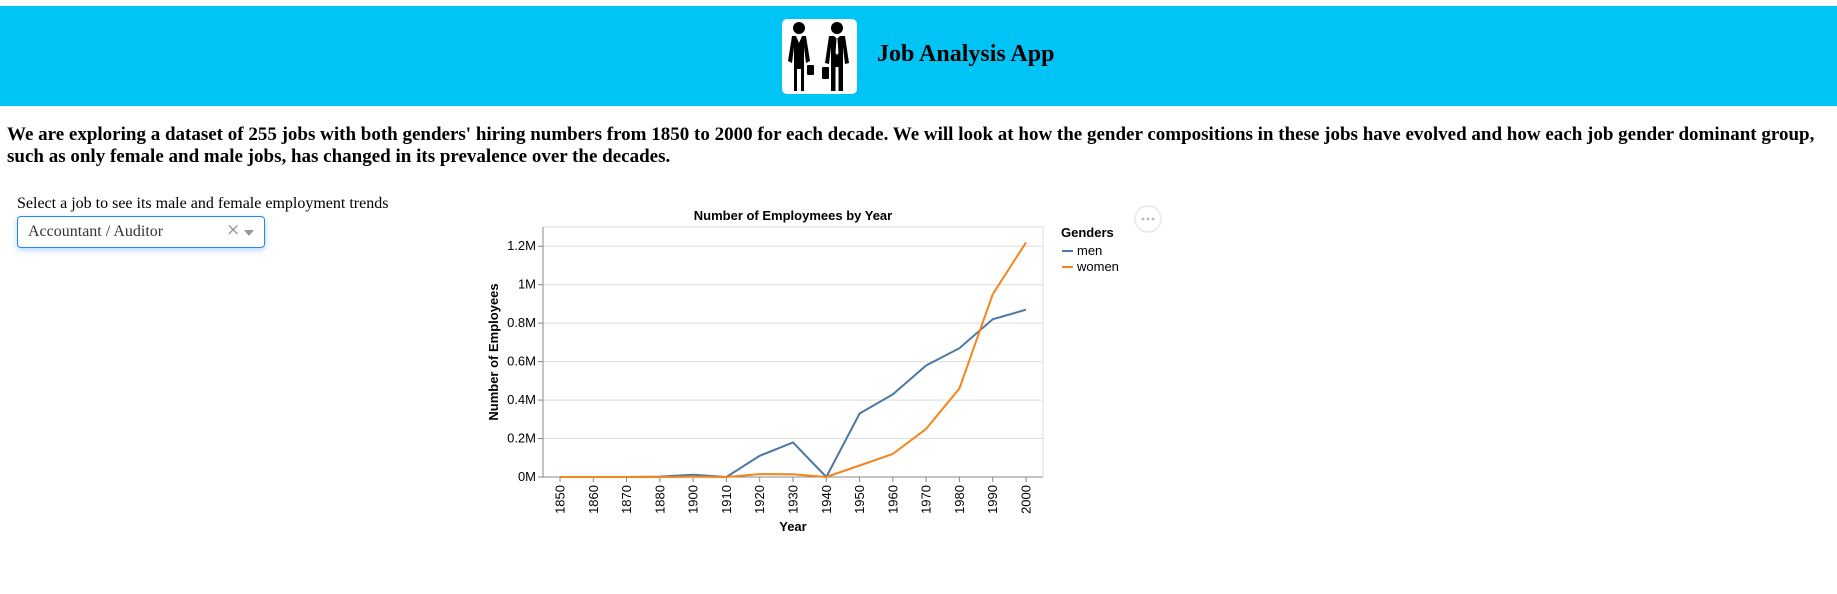  I want to click on plot-frame, so click(793, 352).